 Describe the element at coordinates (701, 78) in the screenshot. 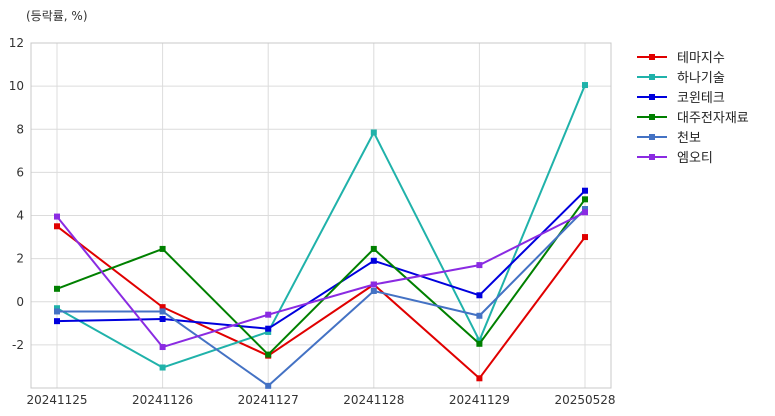

I see `legend-label: 하나기술` at that location.